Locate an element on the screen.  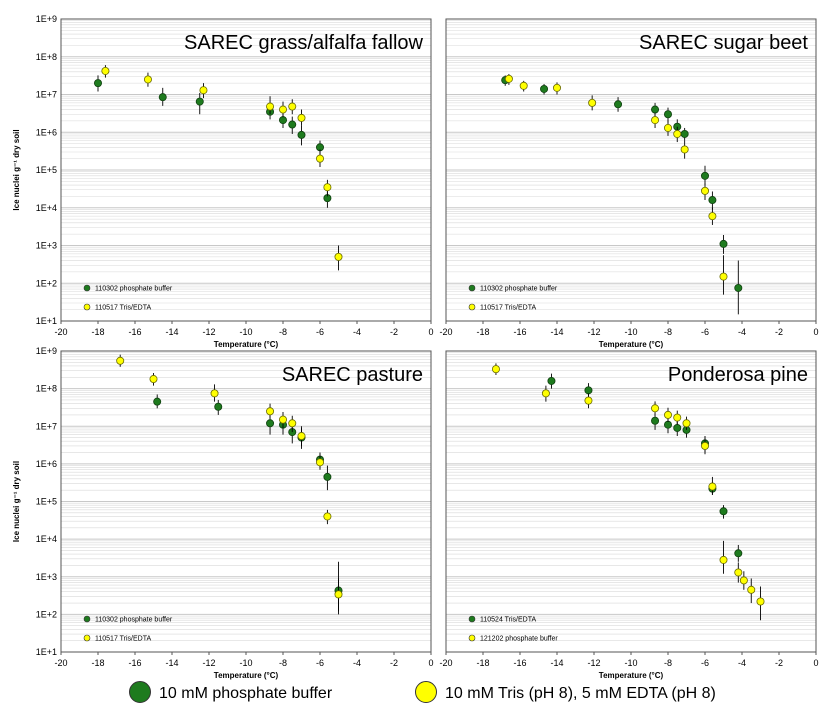
legend-label: 110517 Tris/EDTA is located at coordinates (508, 308).